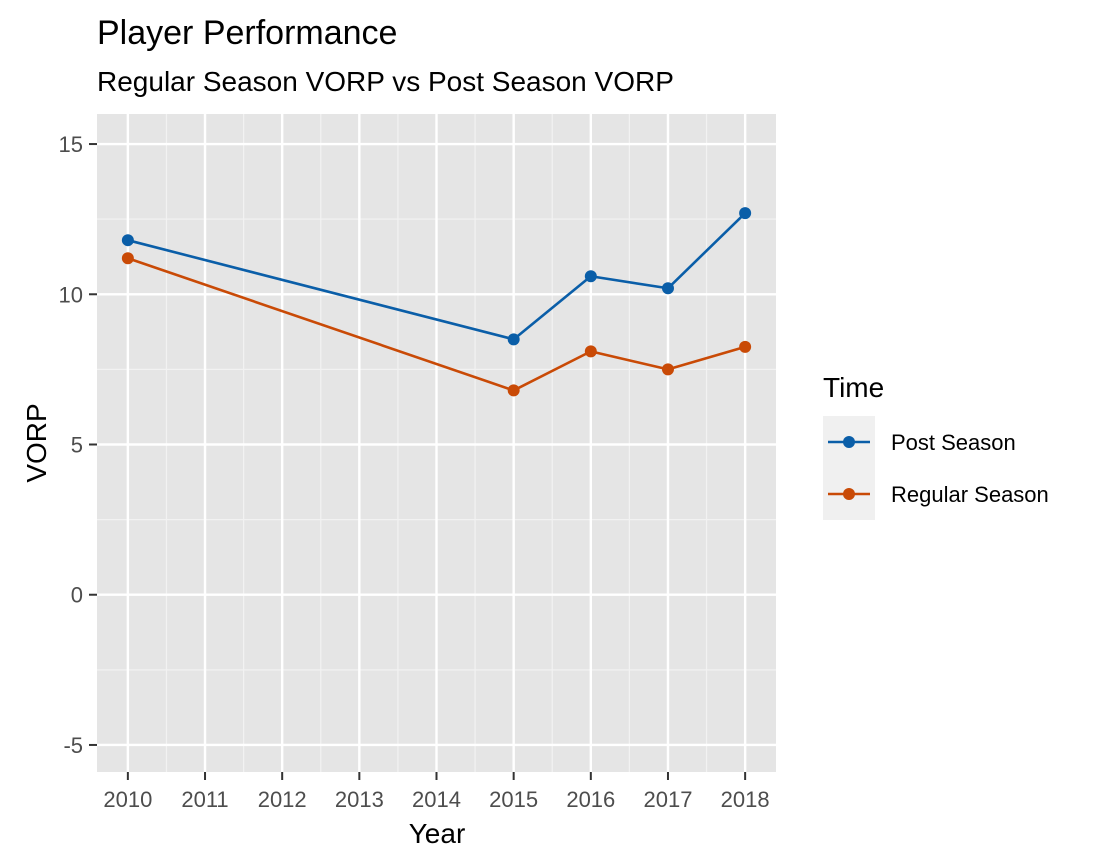 The image size is (1108, 866). I want to click on x-tick-label: 2010, so click(127, 799).